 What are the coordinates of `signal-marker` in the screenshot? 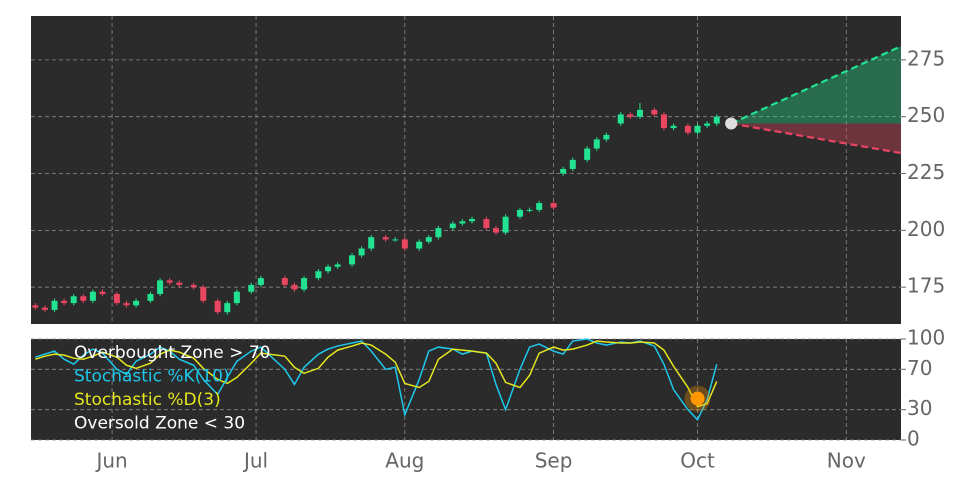 It's located at (697, 398).